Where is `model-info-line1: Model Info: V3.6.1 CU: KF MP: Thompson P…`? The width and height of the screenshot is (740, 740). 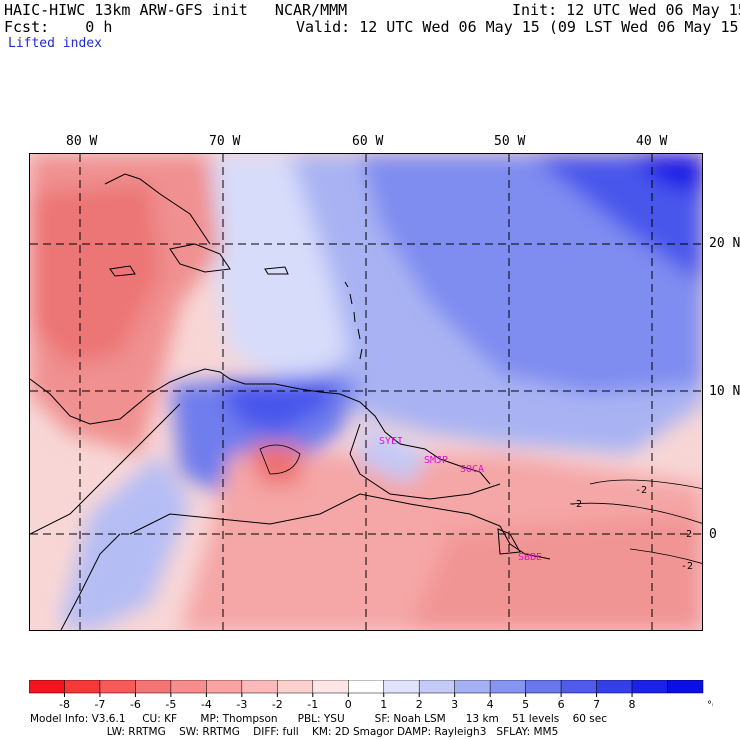
model-info-line1: Model Info: V3.6.1 CU: KF MP: Thompson P… is located at coordinates (318, 719).